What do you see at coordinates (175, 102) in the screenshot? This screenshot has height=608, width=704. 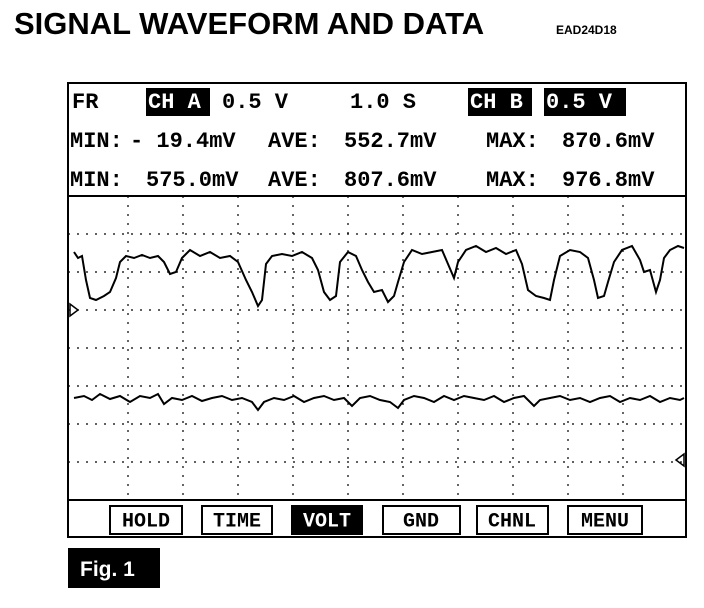 I see `channel-a: CH A` at bounding box center [175, 102].